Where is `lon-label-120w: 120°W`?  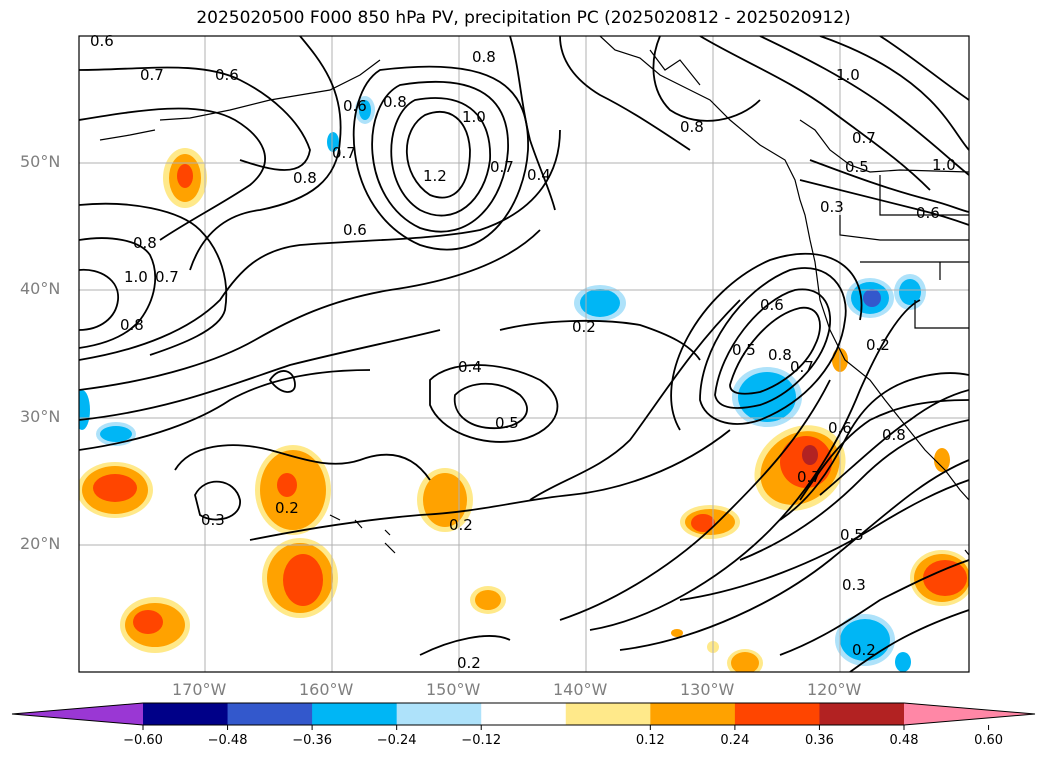 lon-label-120w: 120°W is located at coordinates (834, 689).